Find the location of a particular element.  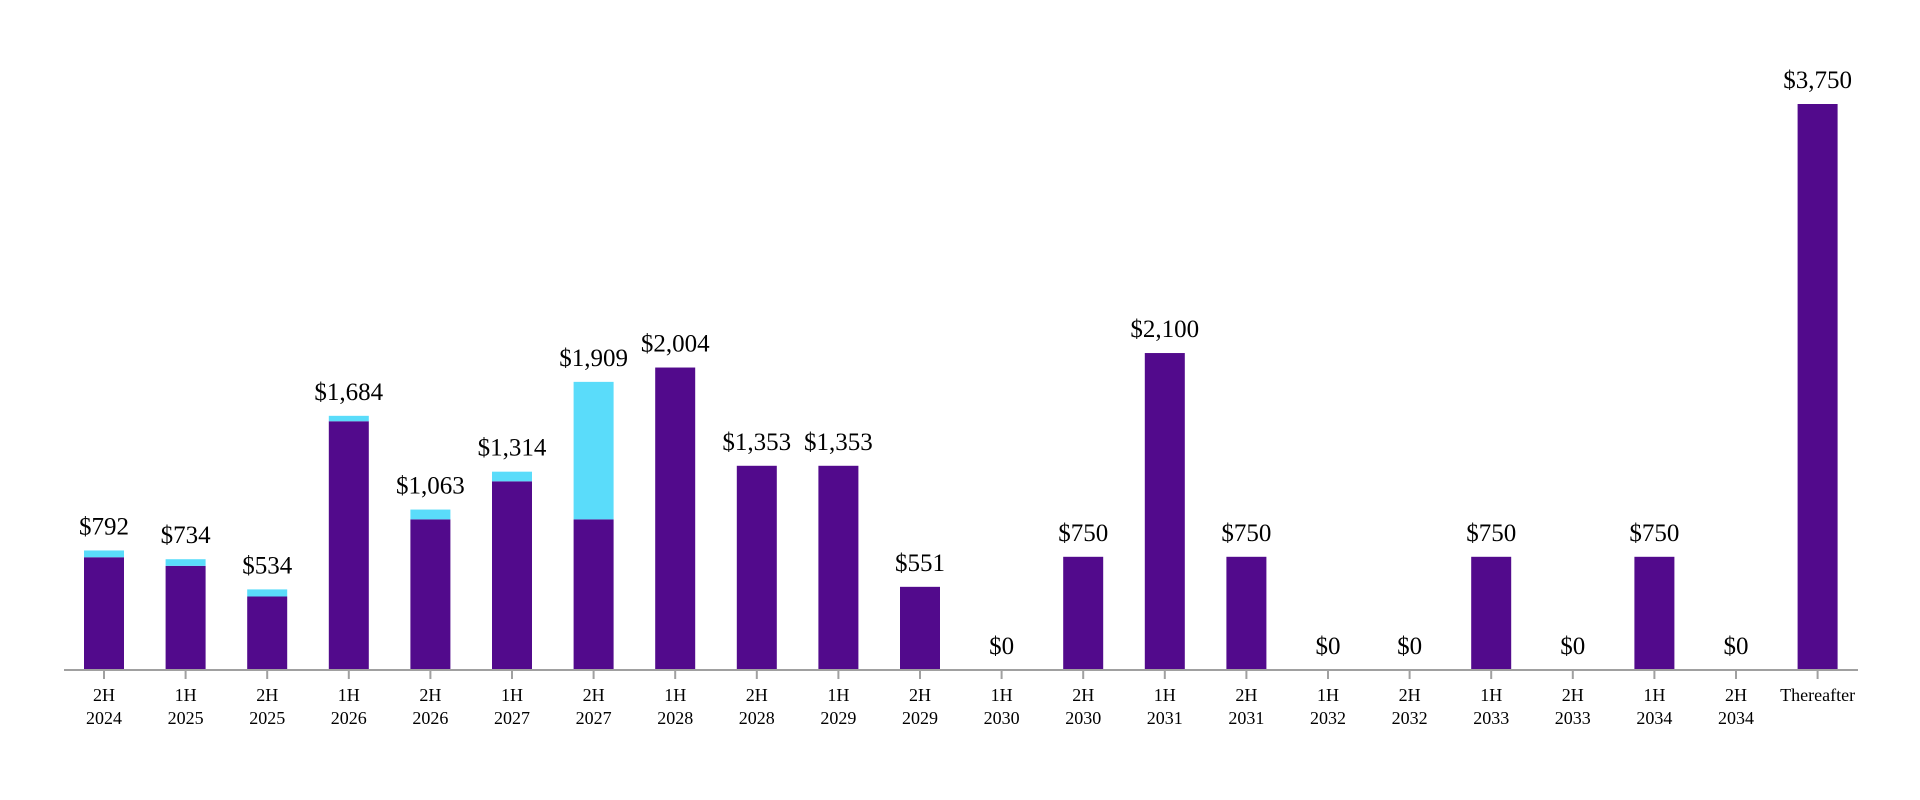

data-label: $2,004 is located at coordinates (675, 344).